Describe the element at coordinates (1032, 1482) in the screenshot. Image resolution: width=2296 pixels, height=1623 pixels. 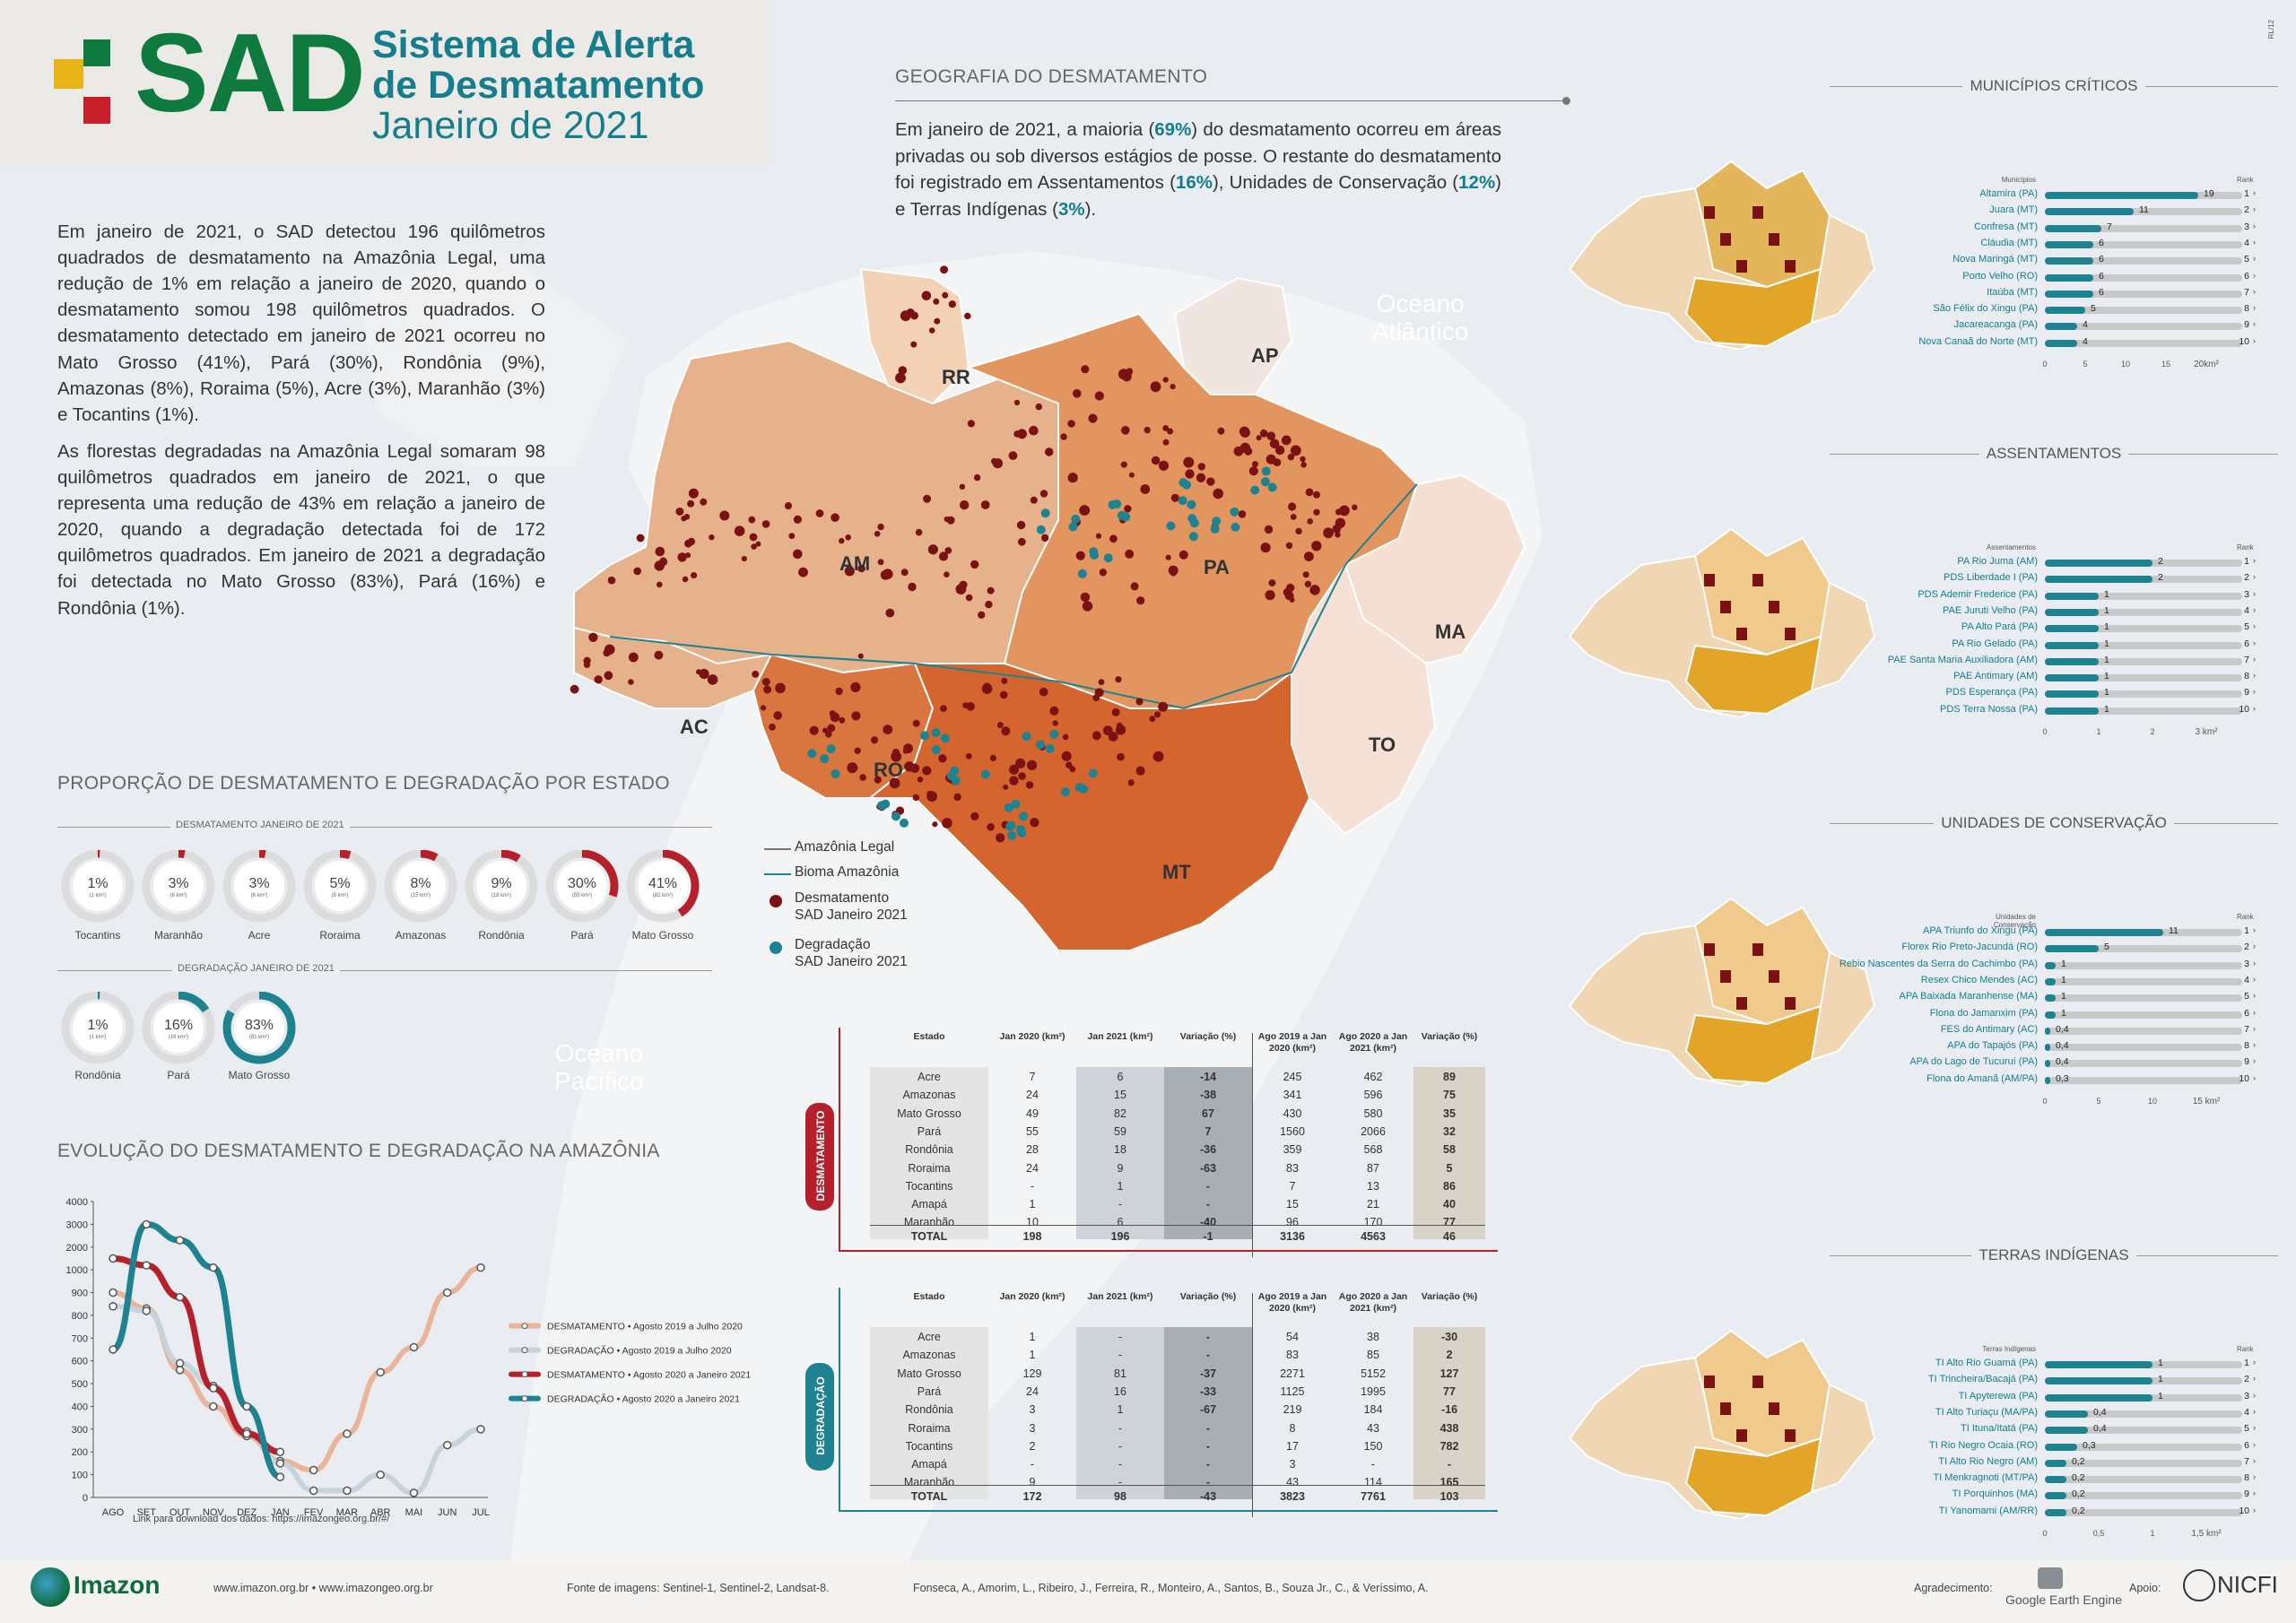
I see `table-cell: 9` at that location.